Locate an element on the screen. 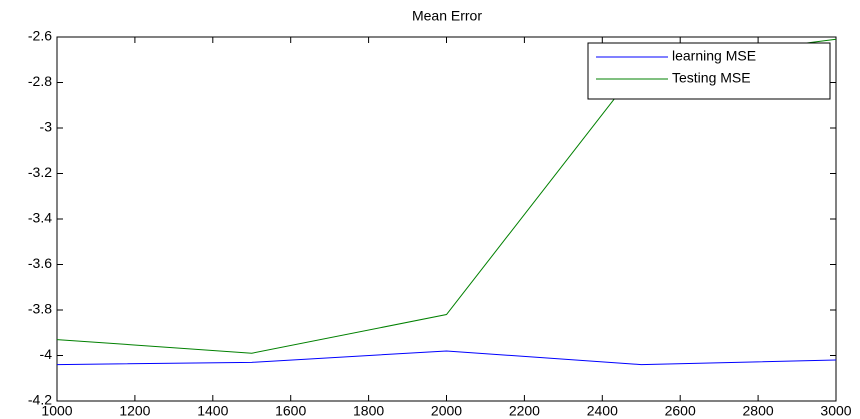 Image resolution: width=860 pixels, height=419 pixels. x-tick-label: 2400 is located at coordinates (602, 411).